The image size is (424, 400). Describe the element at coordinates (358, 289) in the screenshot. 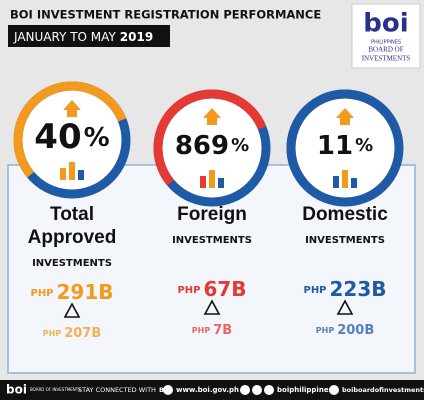

I see `current-value: 223B` at that location.